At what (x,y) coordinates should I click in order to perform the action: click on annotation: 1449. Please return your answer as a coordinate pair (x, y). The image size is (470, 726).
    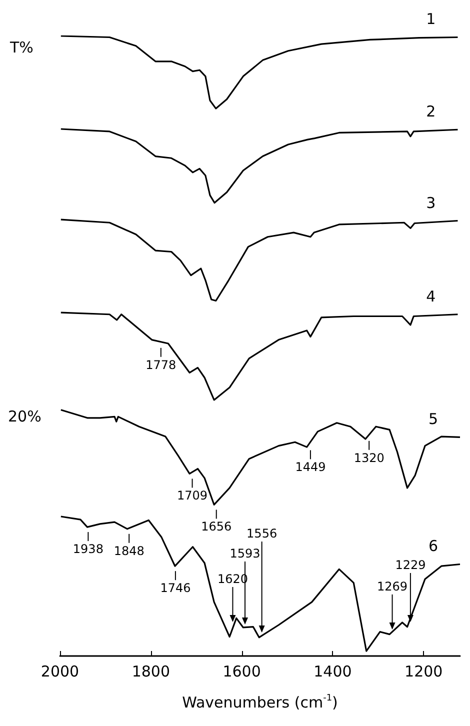
    Looking at the image, I should click on (310, 467).